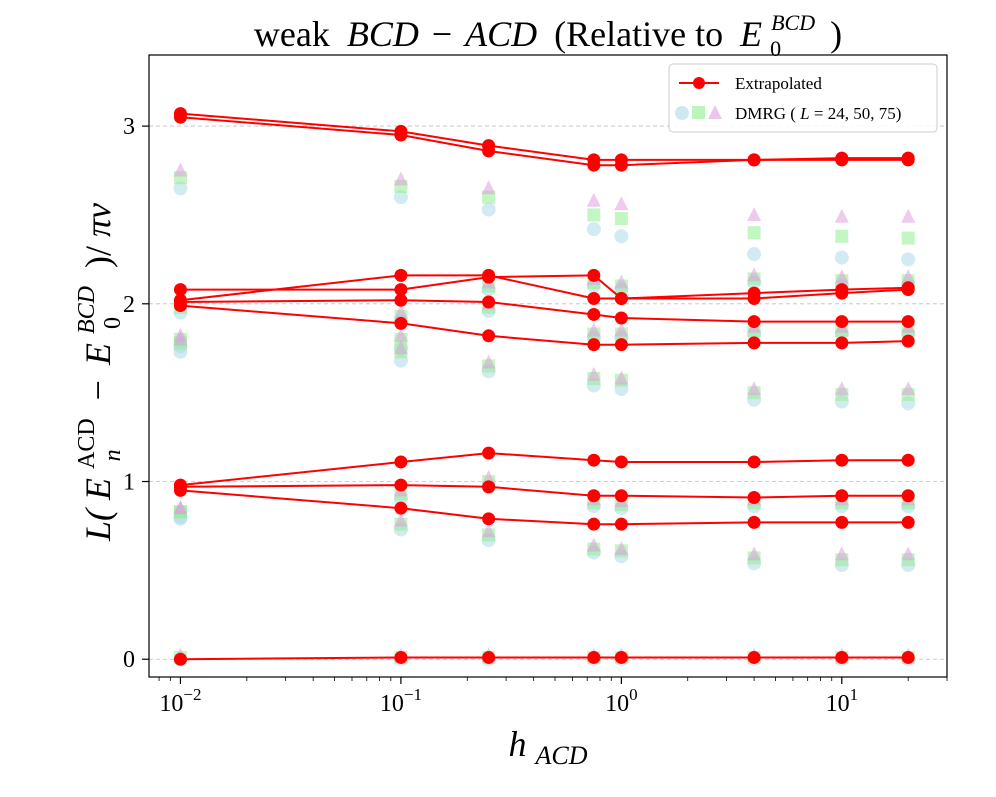 This screenshot has height=797, width=996. What do you see at coordinates (518, 744) in the screenshot?
I see `x-label-base: h` at bounding box center [518, 744].